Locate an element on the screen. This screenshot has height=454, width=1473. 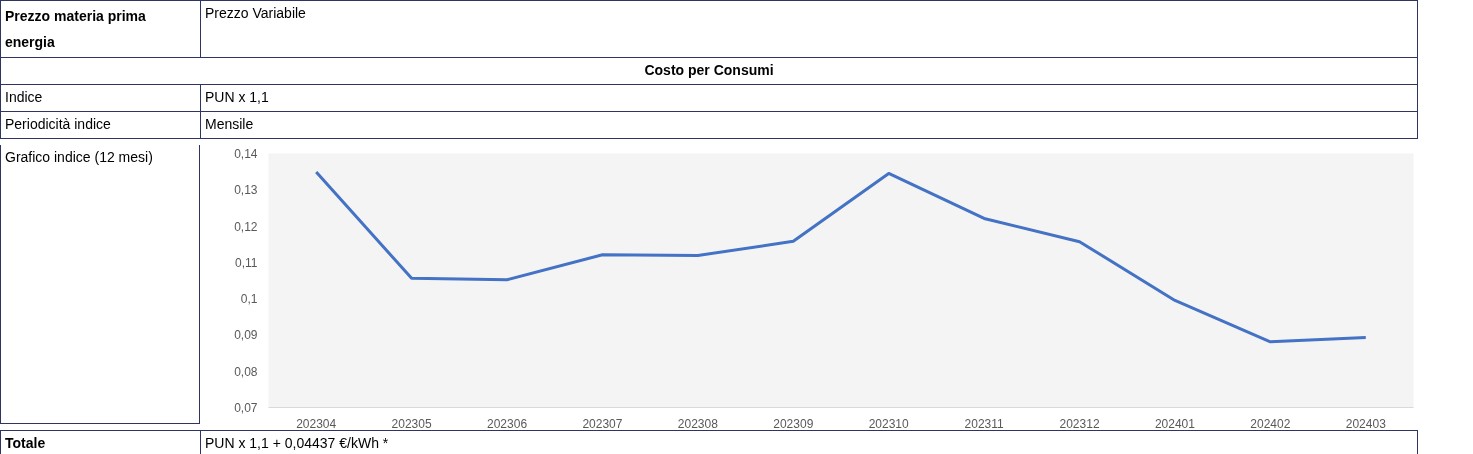
x-tick-label: 202310 is located at coordinates (889, 423).